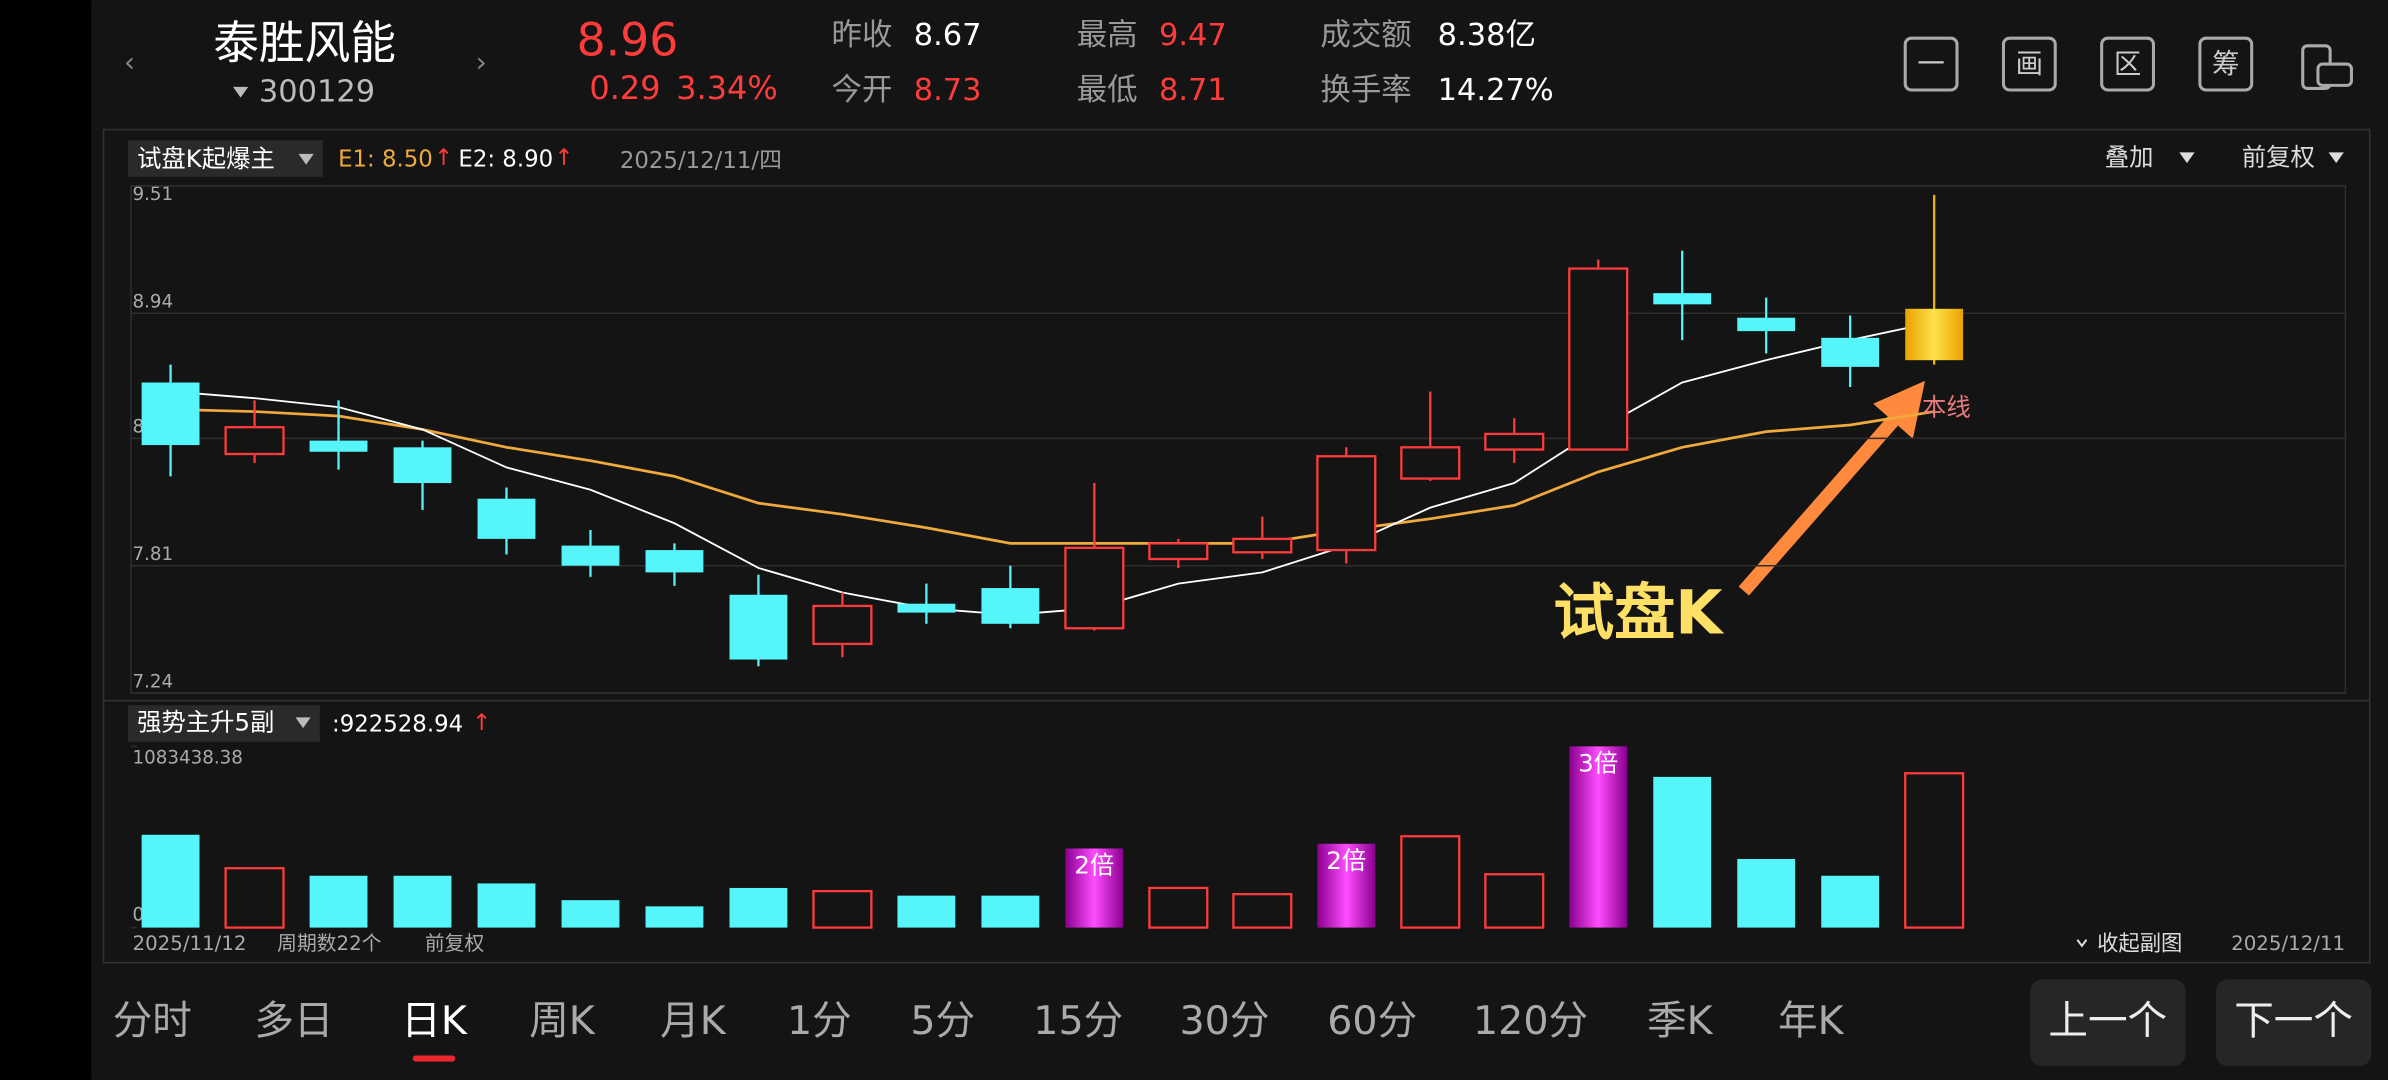  What do you see at coordinates (2334, 74) in the screenshot?
I see `phone-icon-rot` at bounding box center [2334, 74].